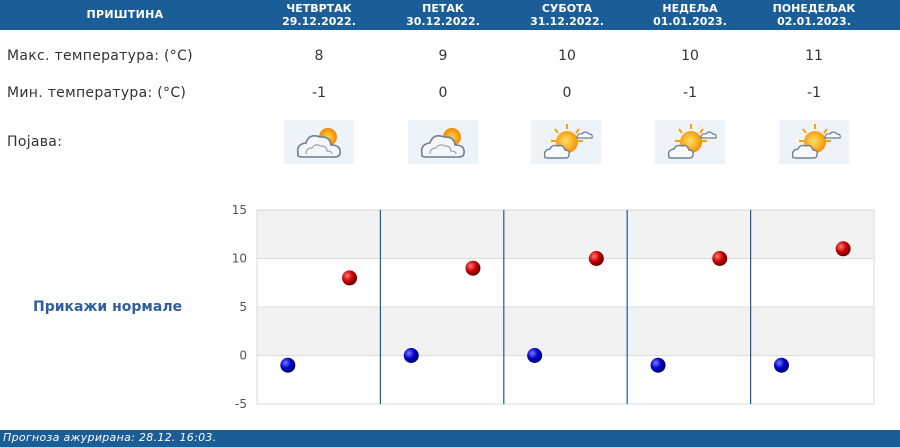  I want to click on day-header: ПОНЕДЕЉАК 02.01.2023., so click(814, 15).